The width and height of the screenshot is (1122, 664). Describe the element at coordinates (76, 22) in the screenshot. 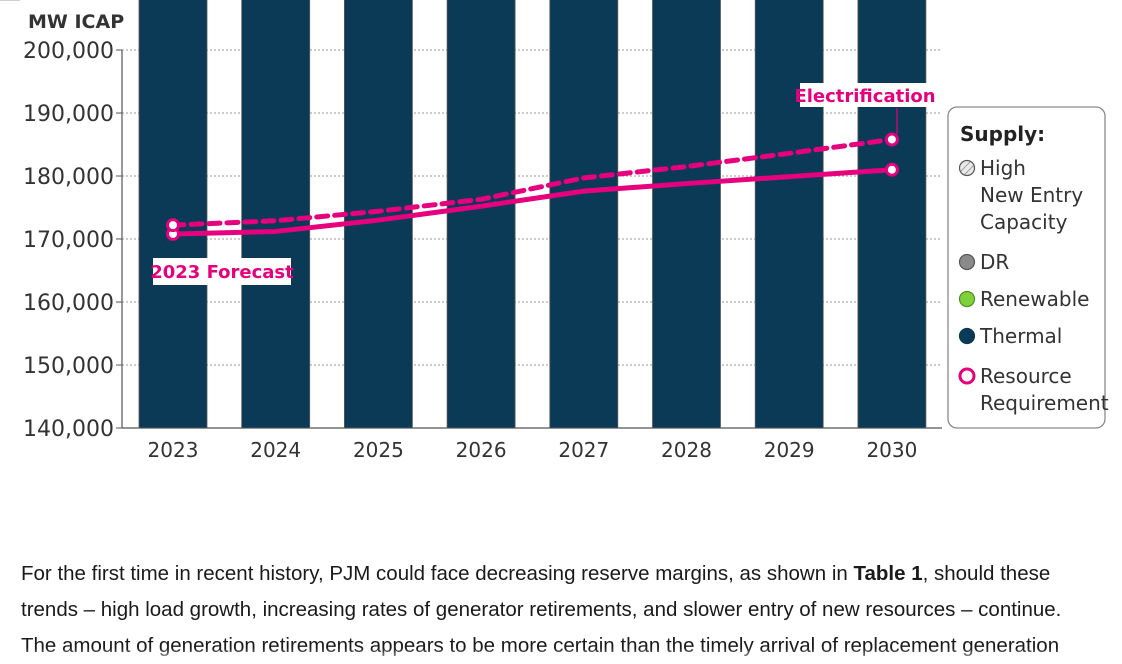

I see `y-axis-title: MW ICAP` at that location.